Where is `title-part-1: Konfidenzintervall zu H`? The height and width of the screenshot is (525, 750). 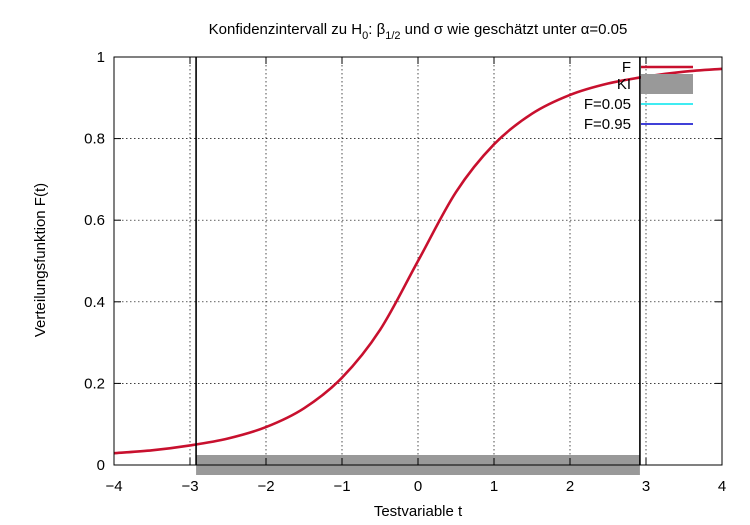
title-part-1: Konfidenzintervall zu H is located at coordinates (285, 29).